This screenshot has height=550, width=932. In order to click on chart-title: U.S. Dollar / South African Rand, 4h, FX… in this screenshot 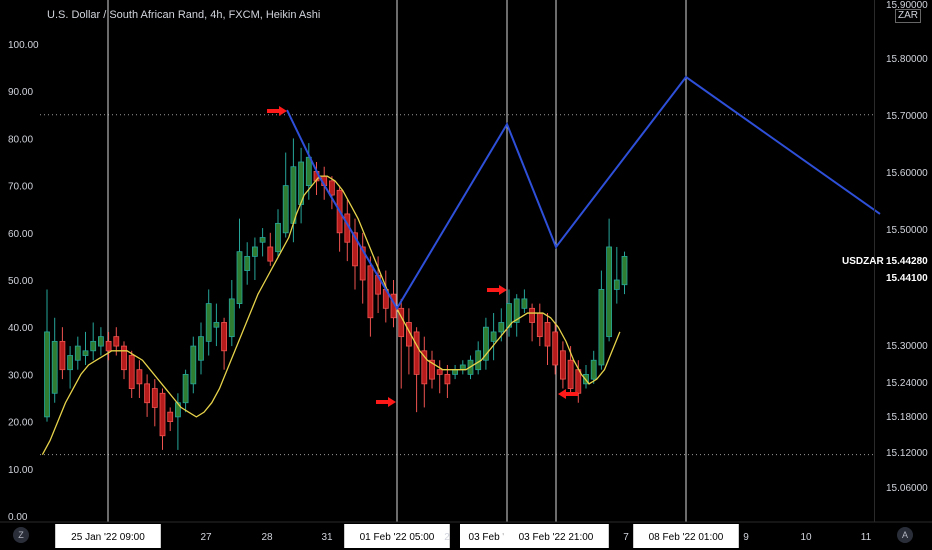, I will do `click(184, 15)`.